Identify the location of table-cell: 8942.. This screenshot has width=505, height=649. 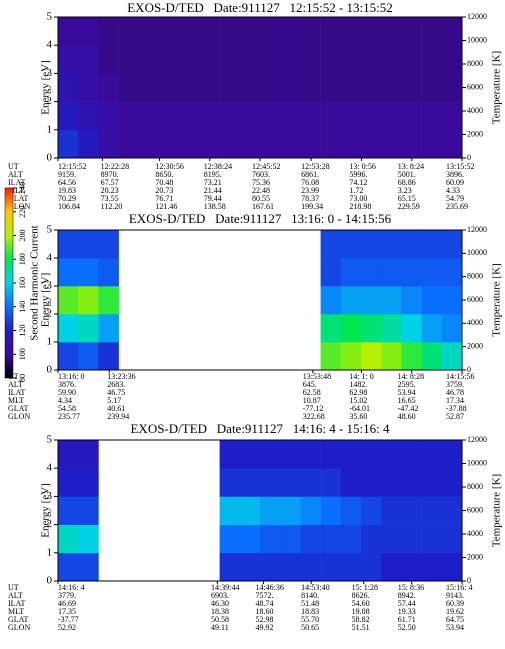
(407, 595).